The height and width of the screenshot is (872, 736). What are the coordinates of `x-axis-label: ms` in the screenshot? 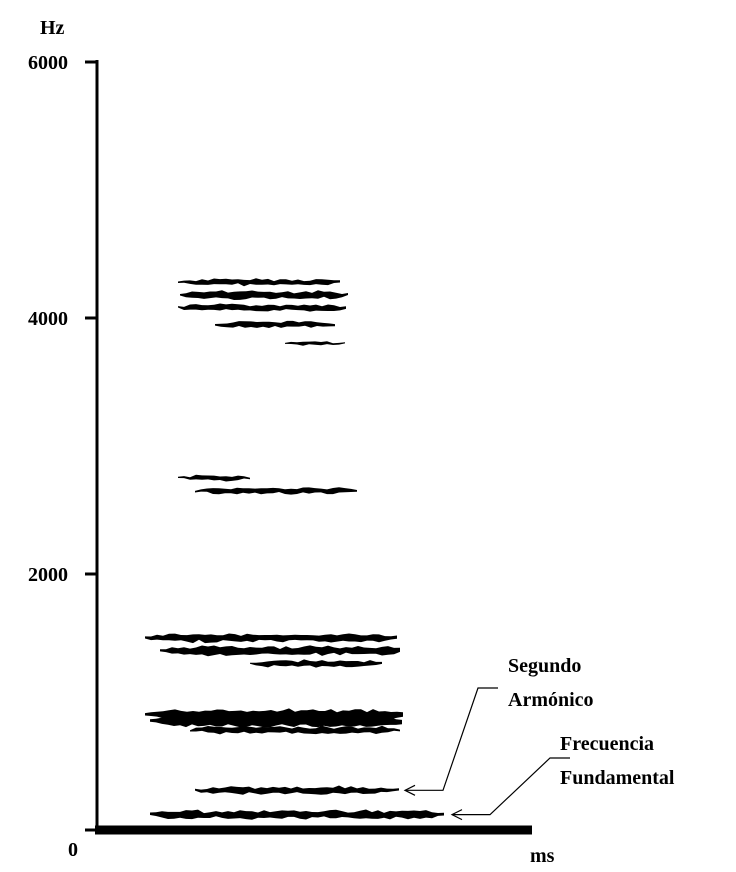 It's located at (542, 856).